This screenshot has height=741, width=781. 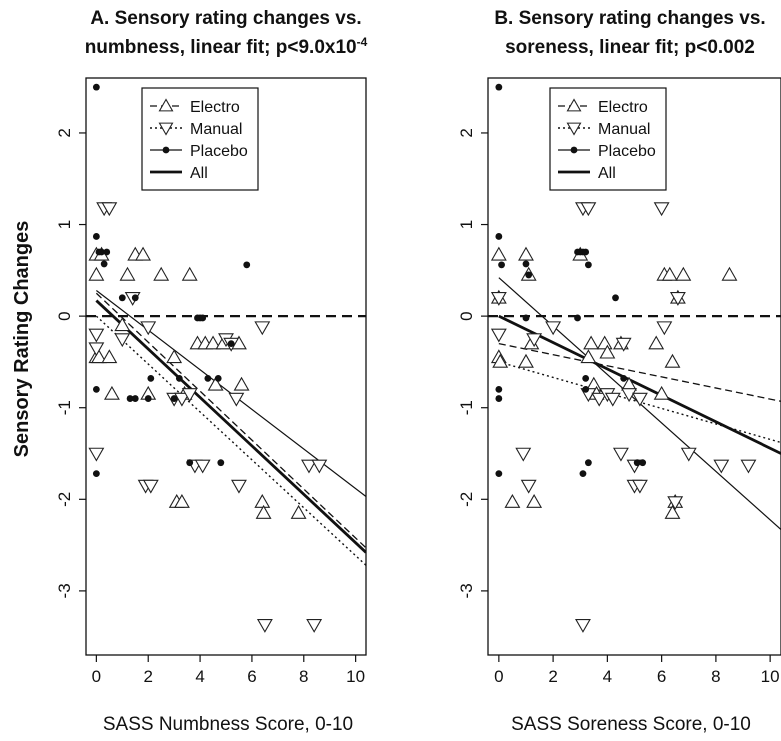 What do you see at coordinates (226, 46) in the screenshot?
I see `panel-a-title-line2: numbness, linear fit; p<9.0x10-4` at bounding box center [226, 46].